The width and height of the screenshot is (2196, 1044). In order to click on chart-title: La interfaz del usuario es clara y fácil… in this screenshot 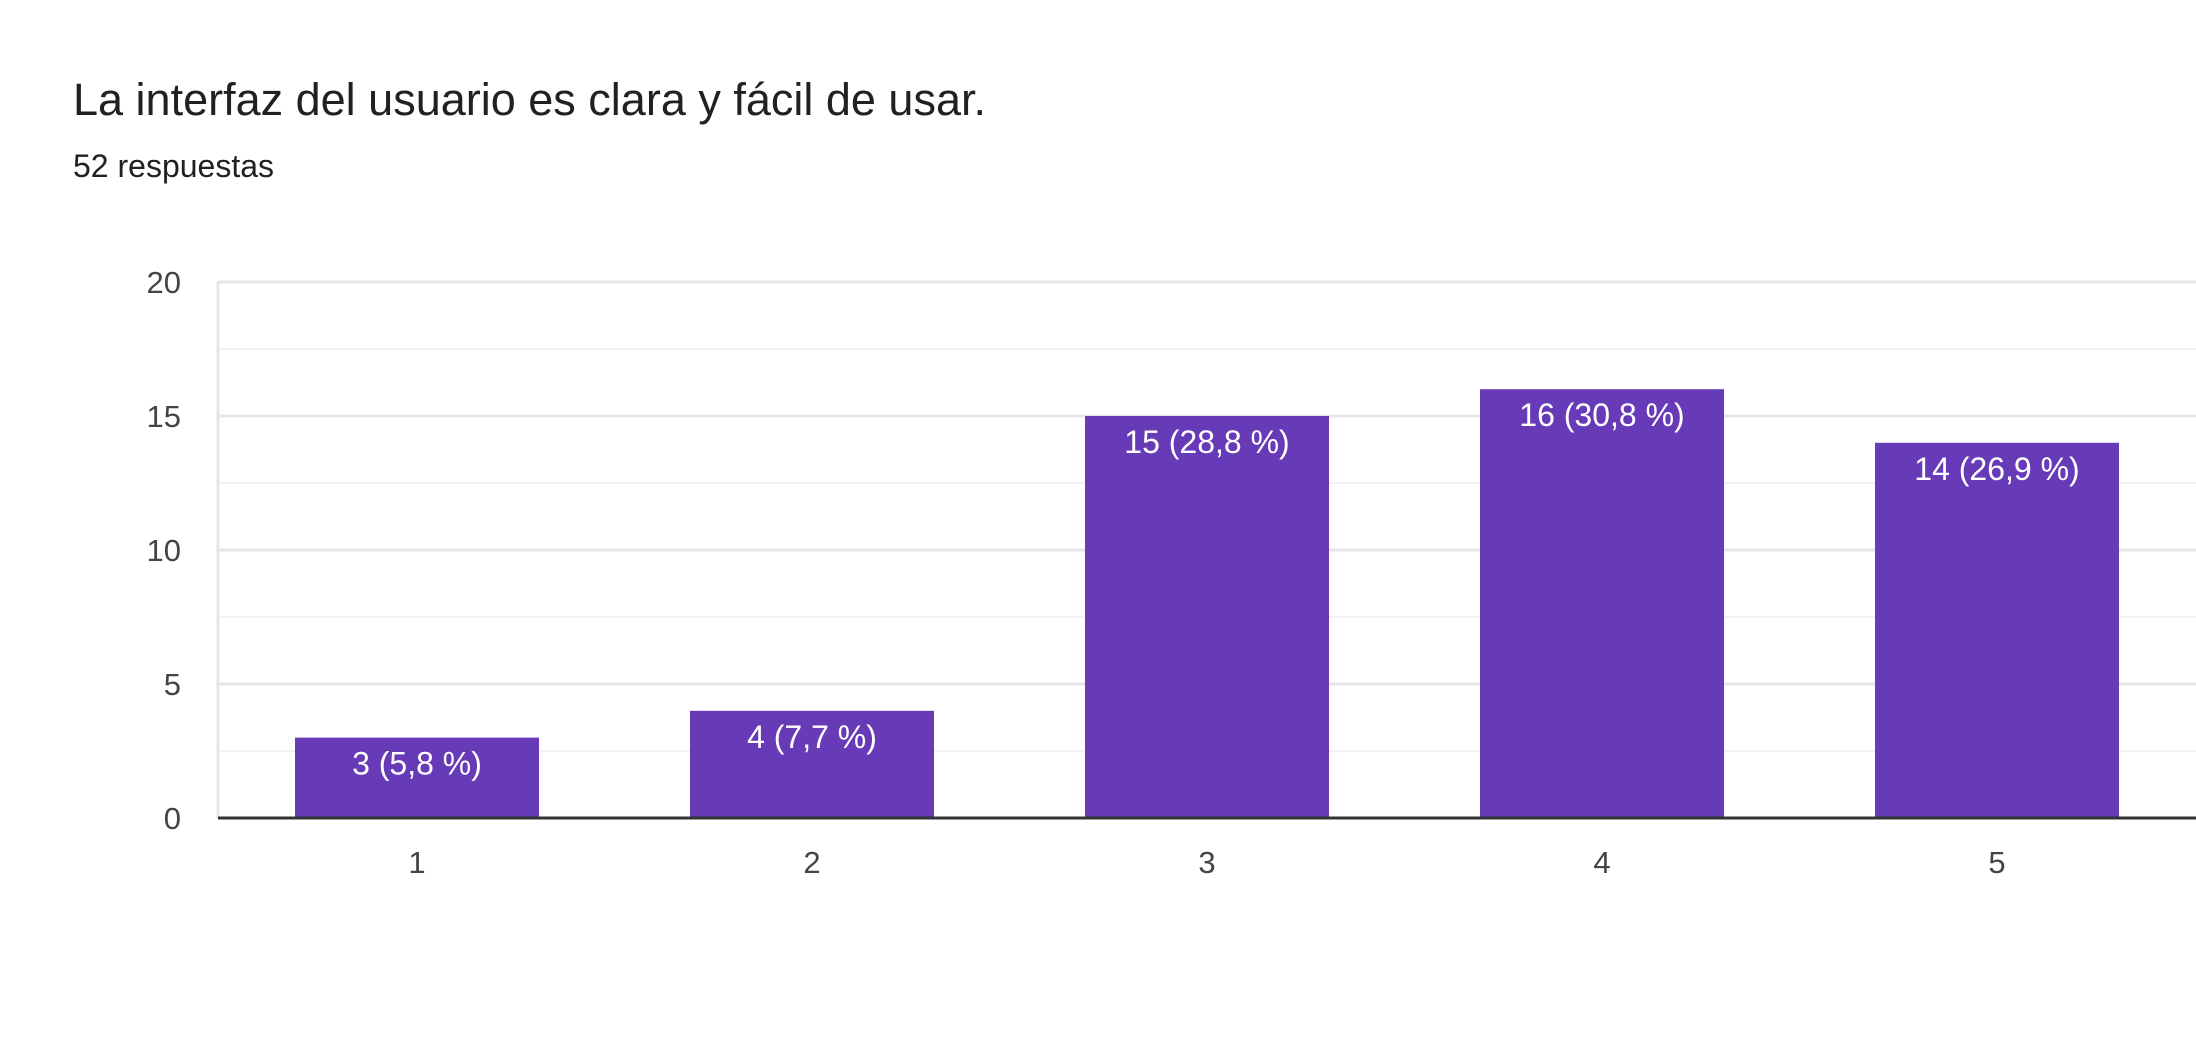, I will do `click(529, 99)`.